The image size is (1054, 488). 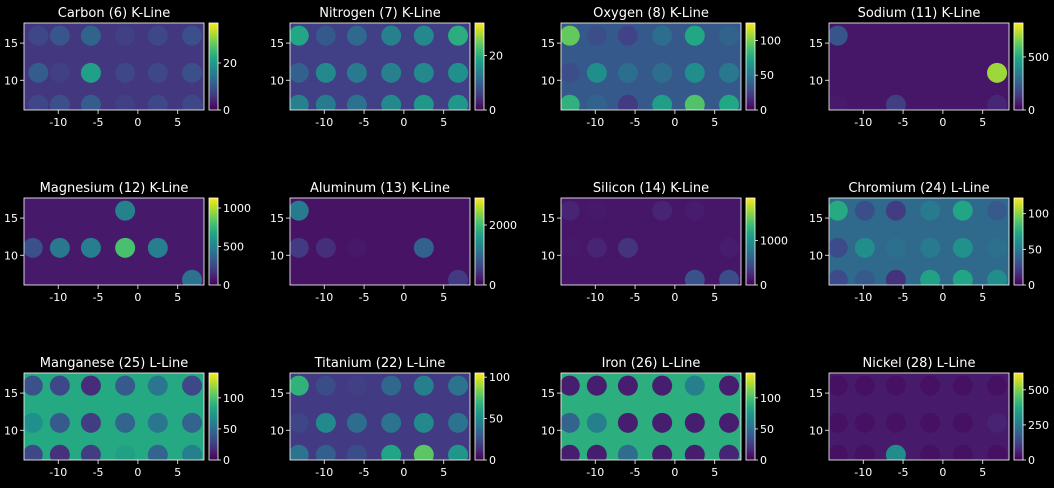 I want to click on panel-title: Silicon (14) K-Line, so click(x=651, y=188).